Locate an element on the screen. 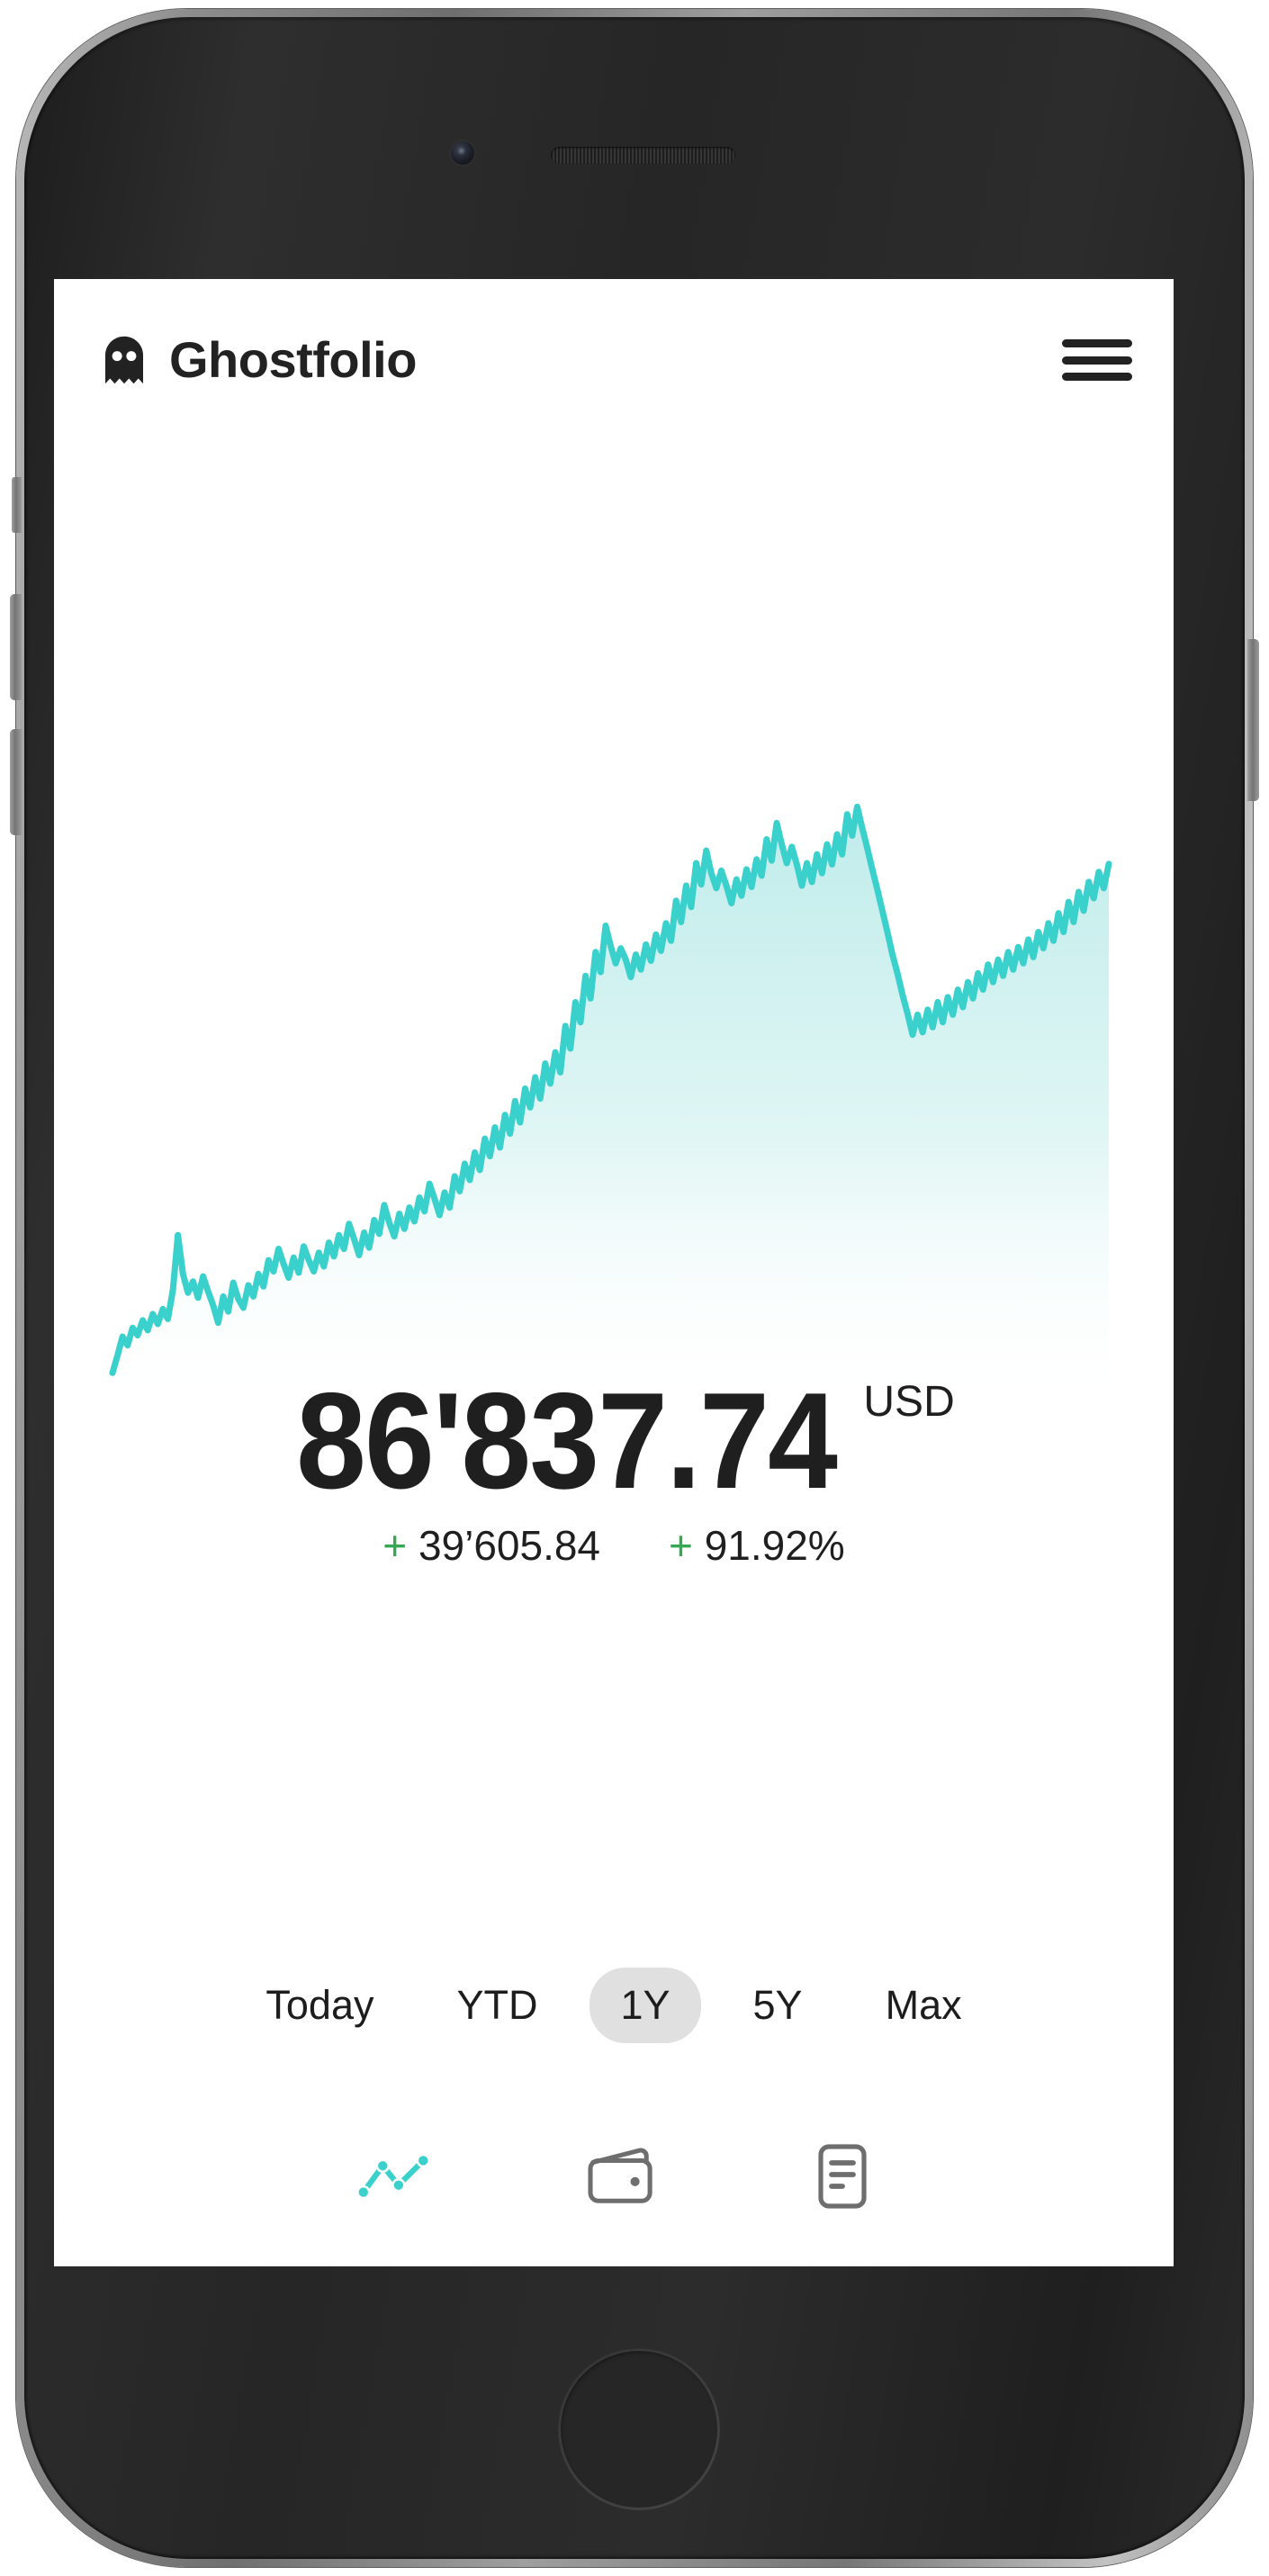 This screenshot has width=1269, height=2576. analytics-icon is located at coordinates (393, 2176).